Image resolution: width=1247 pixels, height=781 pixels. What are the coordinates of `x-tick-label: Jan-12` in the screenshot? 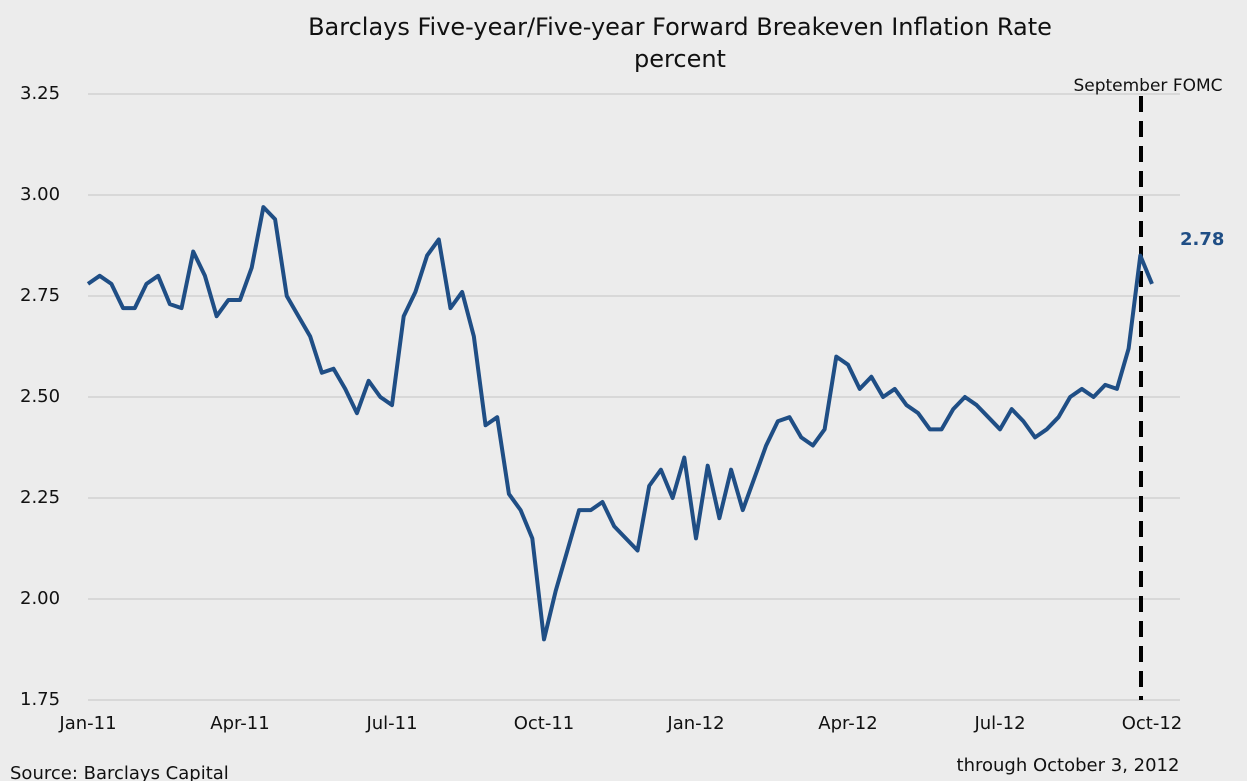 It's located at (695, 723).